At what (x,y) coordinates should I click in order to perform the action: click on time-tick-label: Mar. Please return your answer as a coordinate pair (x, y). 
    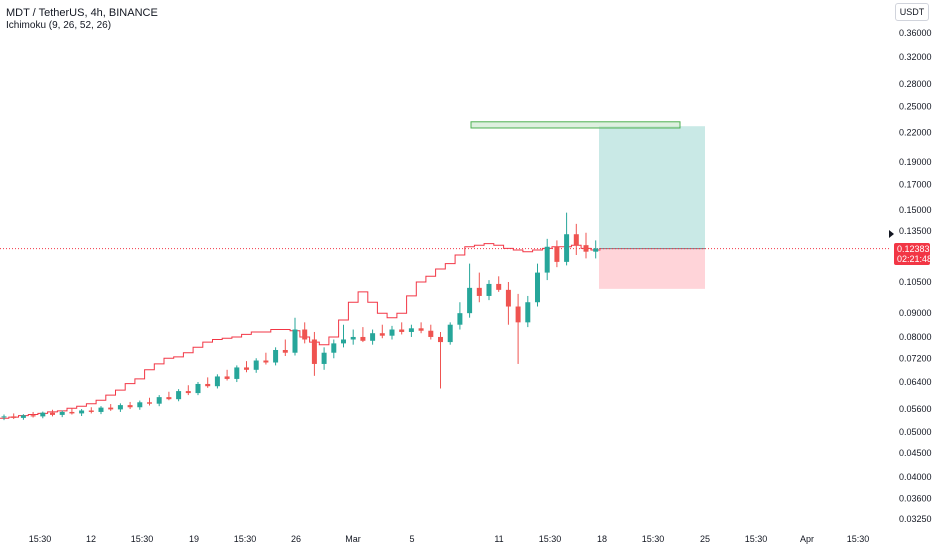
    Looking at the image, I should click on (353, 539).